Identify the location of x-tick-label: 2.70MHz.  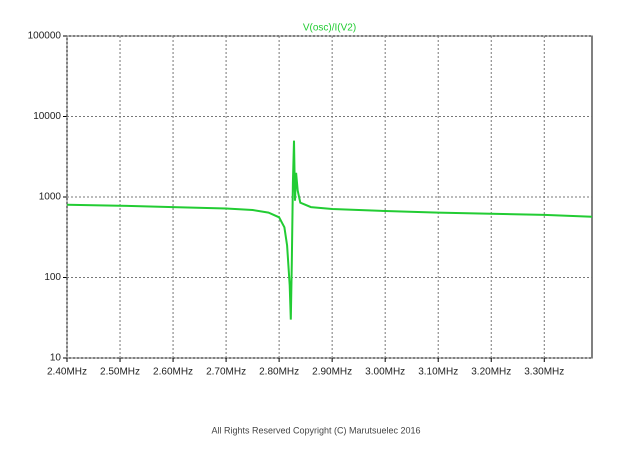
(226, 372).